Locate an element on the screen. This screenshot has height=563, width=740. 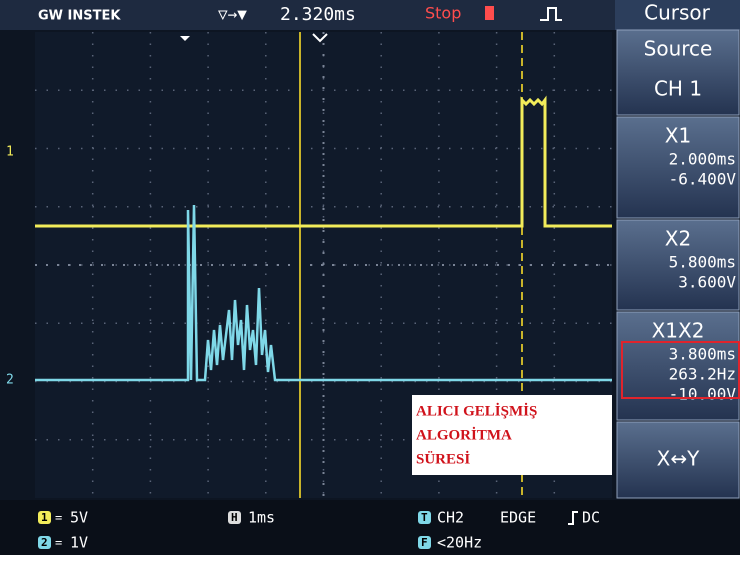
trigger-marker is located at coordinates (185, 38).